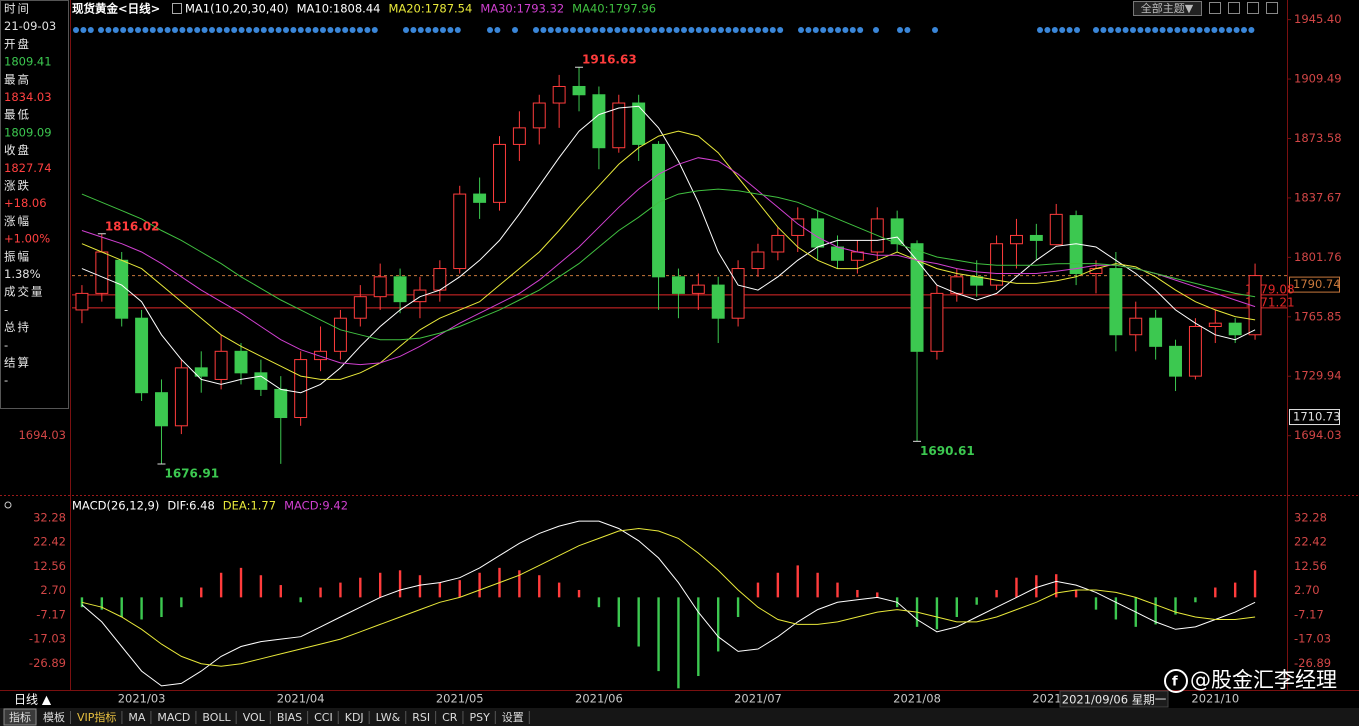  I want to click on x-tick-label: 2021/06, so click(599, 699).